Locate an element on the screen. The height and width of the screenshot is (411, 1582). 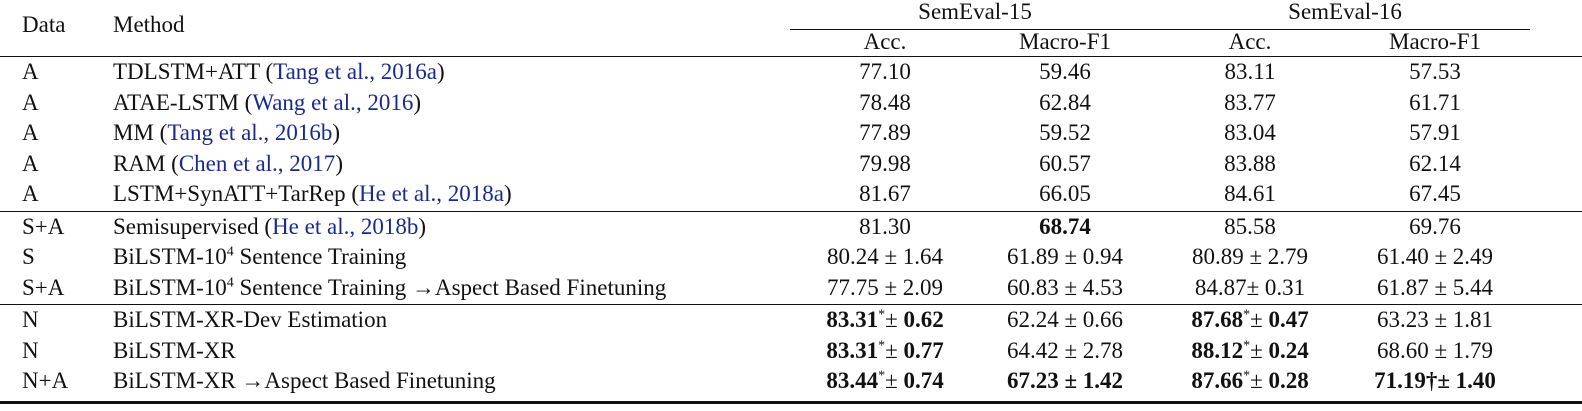
value-cell: 80.24 ± 1.64 is located at coordinates (885, 256).